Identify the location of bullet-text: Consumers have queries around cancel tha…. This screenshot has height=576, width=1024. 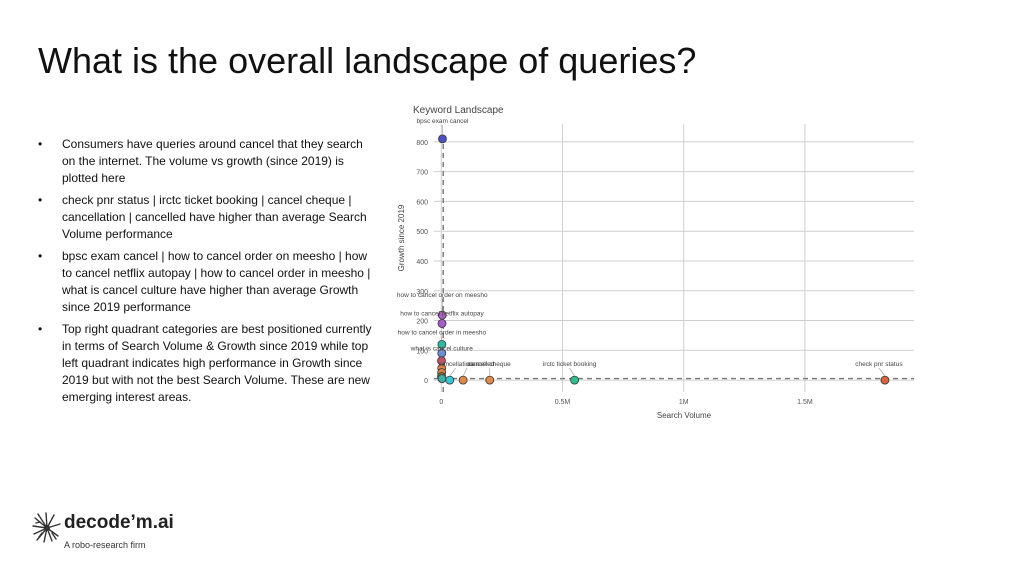
(212, 161).